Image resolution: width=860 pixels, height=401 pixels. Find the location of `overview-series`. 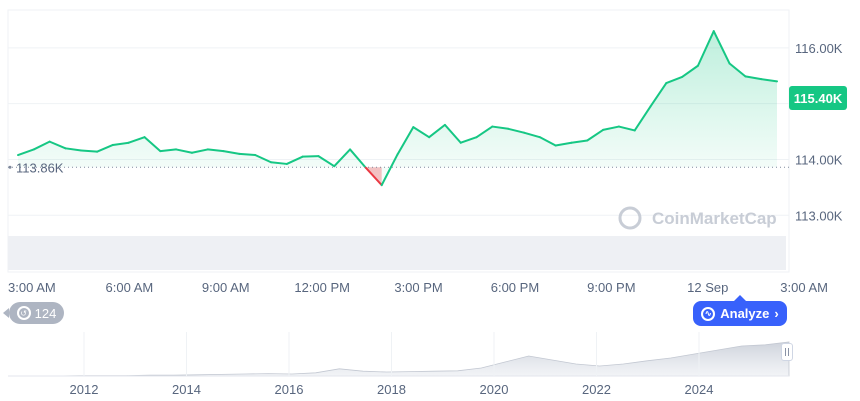

overview-series is located at coordinates (399, 359).